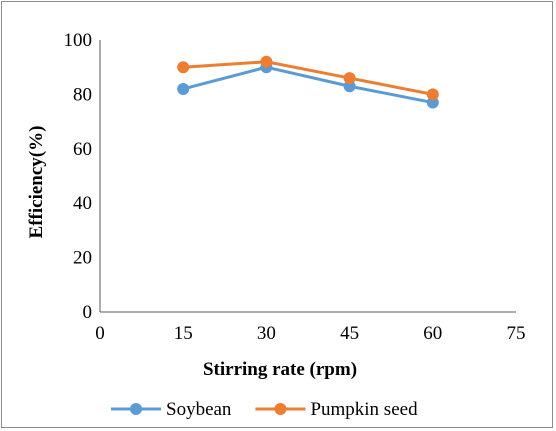  Describe the element at coordinates (280, 409) in the screenshot. I see `legend-marker-pumpkin-seed` at that location.